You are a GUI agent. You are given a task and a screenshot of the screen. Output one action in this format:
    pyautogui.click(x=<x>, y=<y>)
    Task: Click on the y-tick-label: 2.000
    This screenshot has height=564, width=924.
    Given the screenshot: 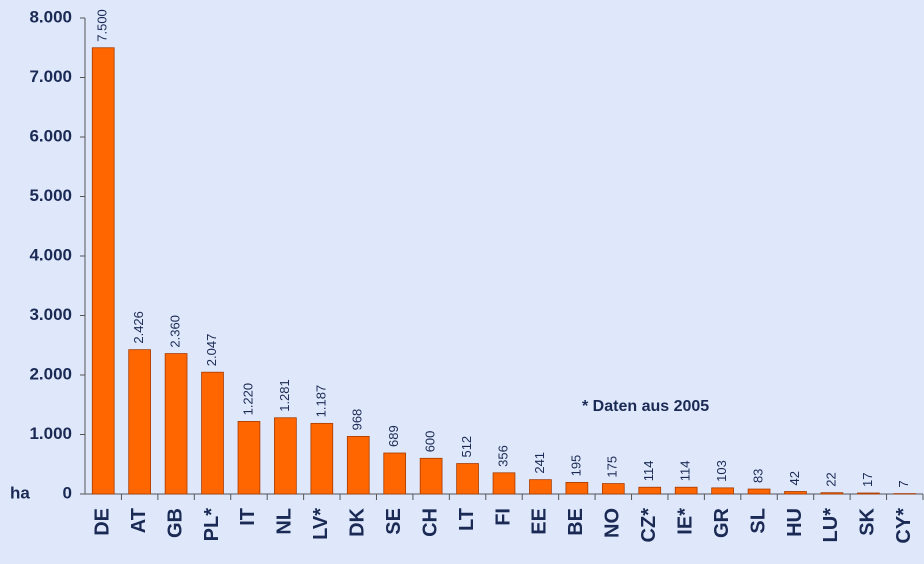 What is the action you would take?
    pyautogui.click(x=50, y=373)
    